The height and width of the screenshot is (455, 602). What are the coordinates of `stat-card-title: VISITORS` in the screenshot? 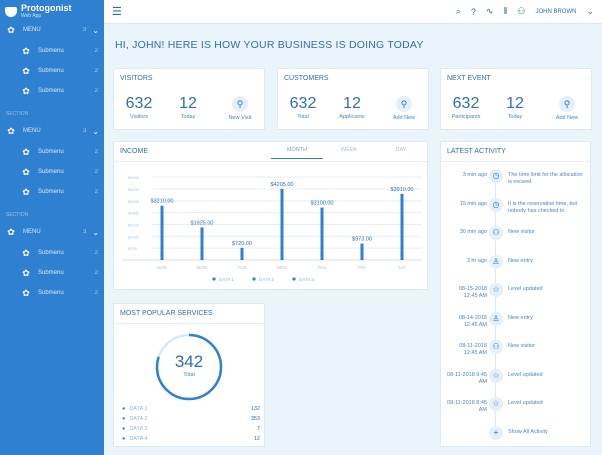 It's located at (136, 78).